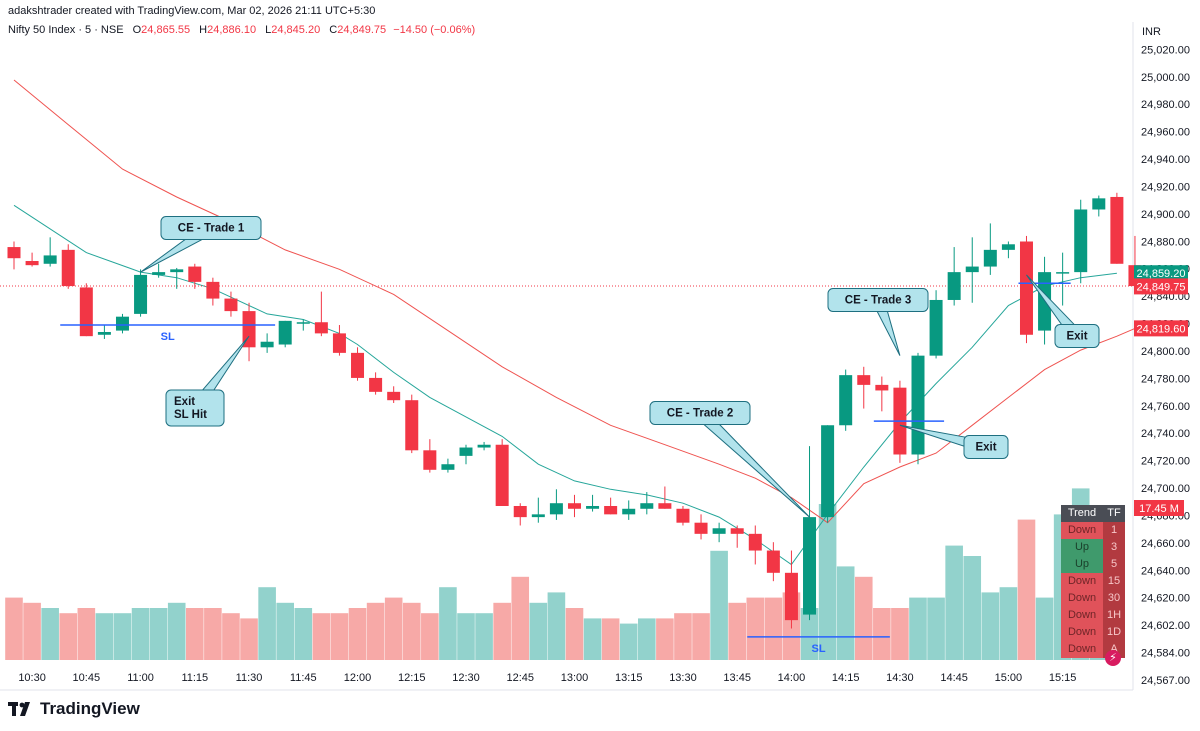 The width and height of the screenshot is (1200, 731). I want to click on price-badge-label: 24,819.60, so click(1161, 329).